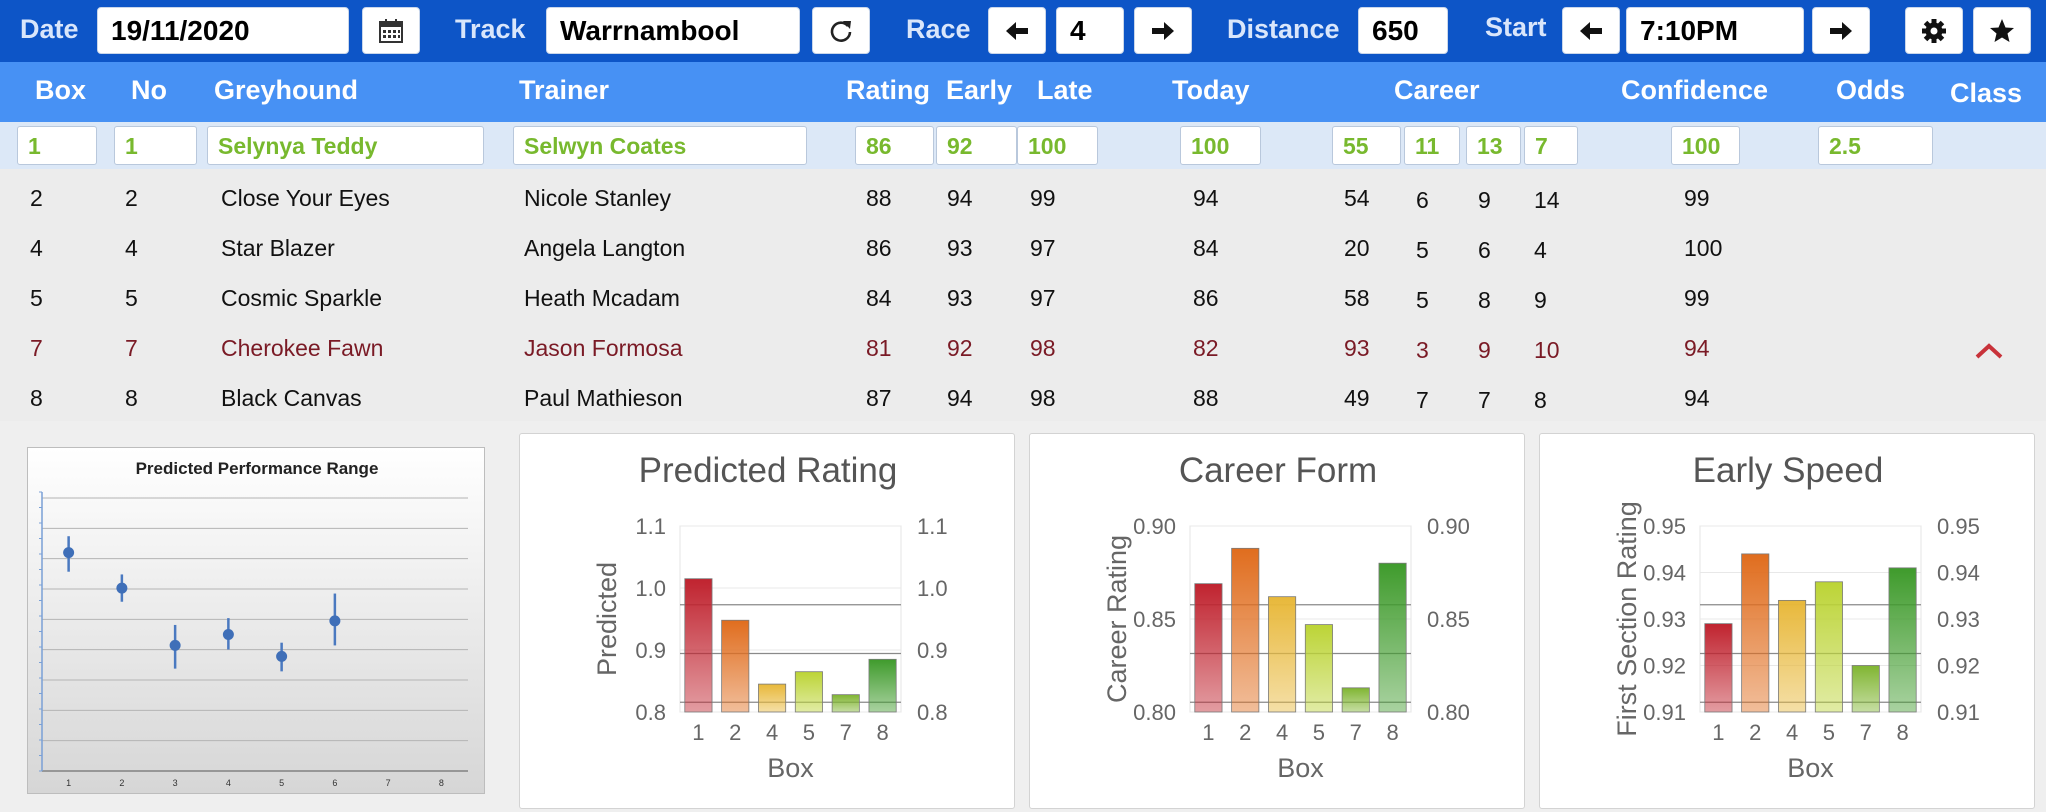 The height and width of the screenshot is (812, 2046). What do you see at coordinates (149, 90) in the screenshot?
I see `header-no: No` at bounding box center [149, 90].